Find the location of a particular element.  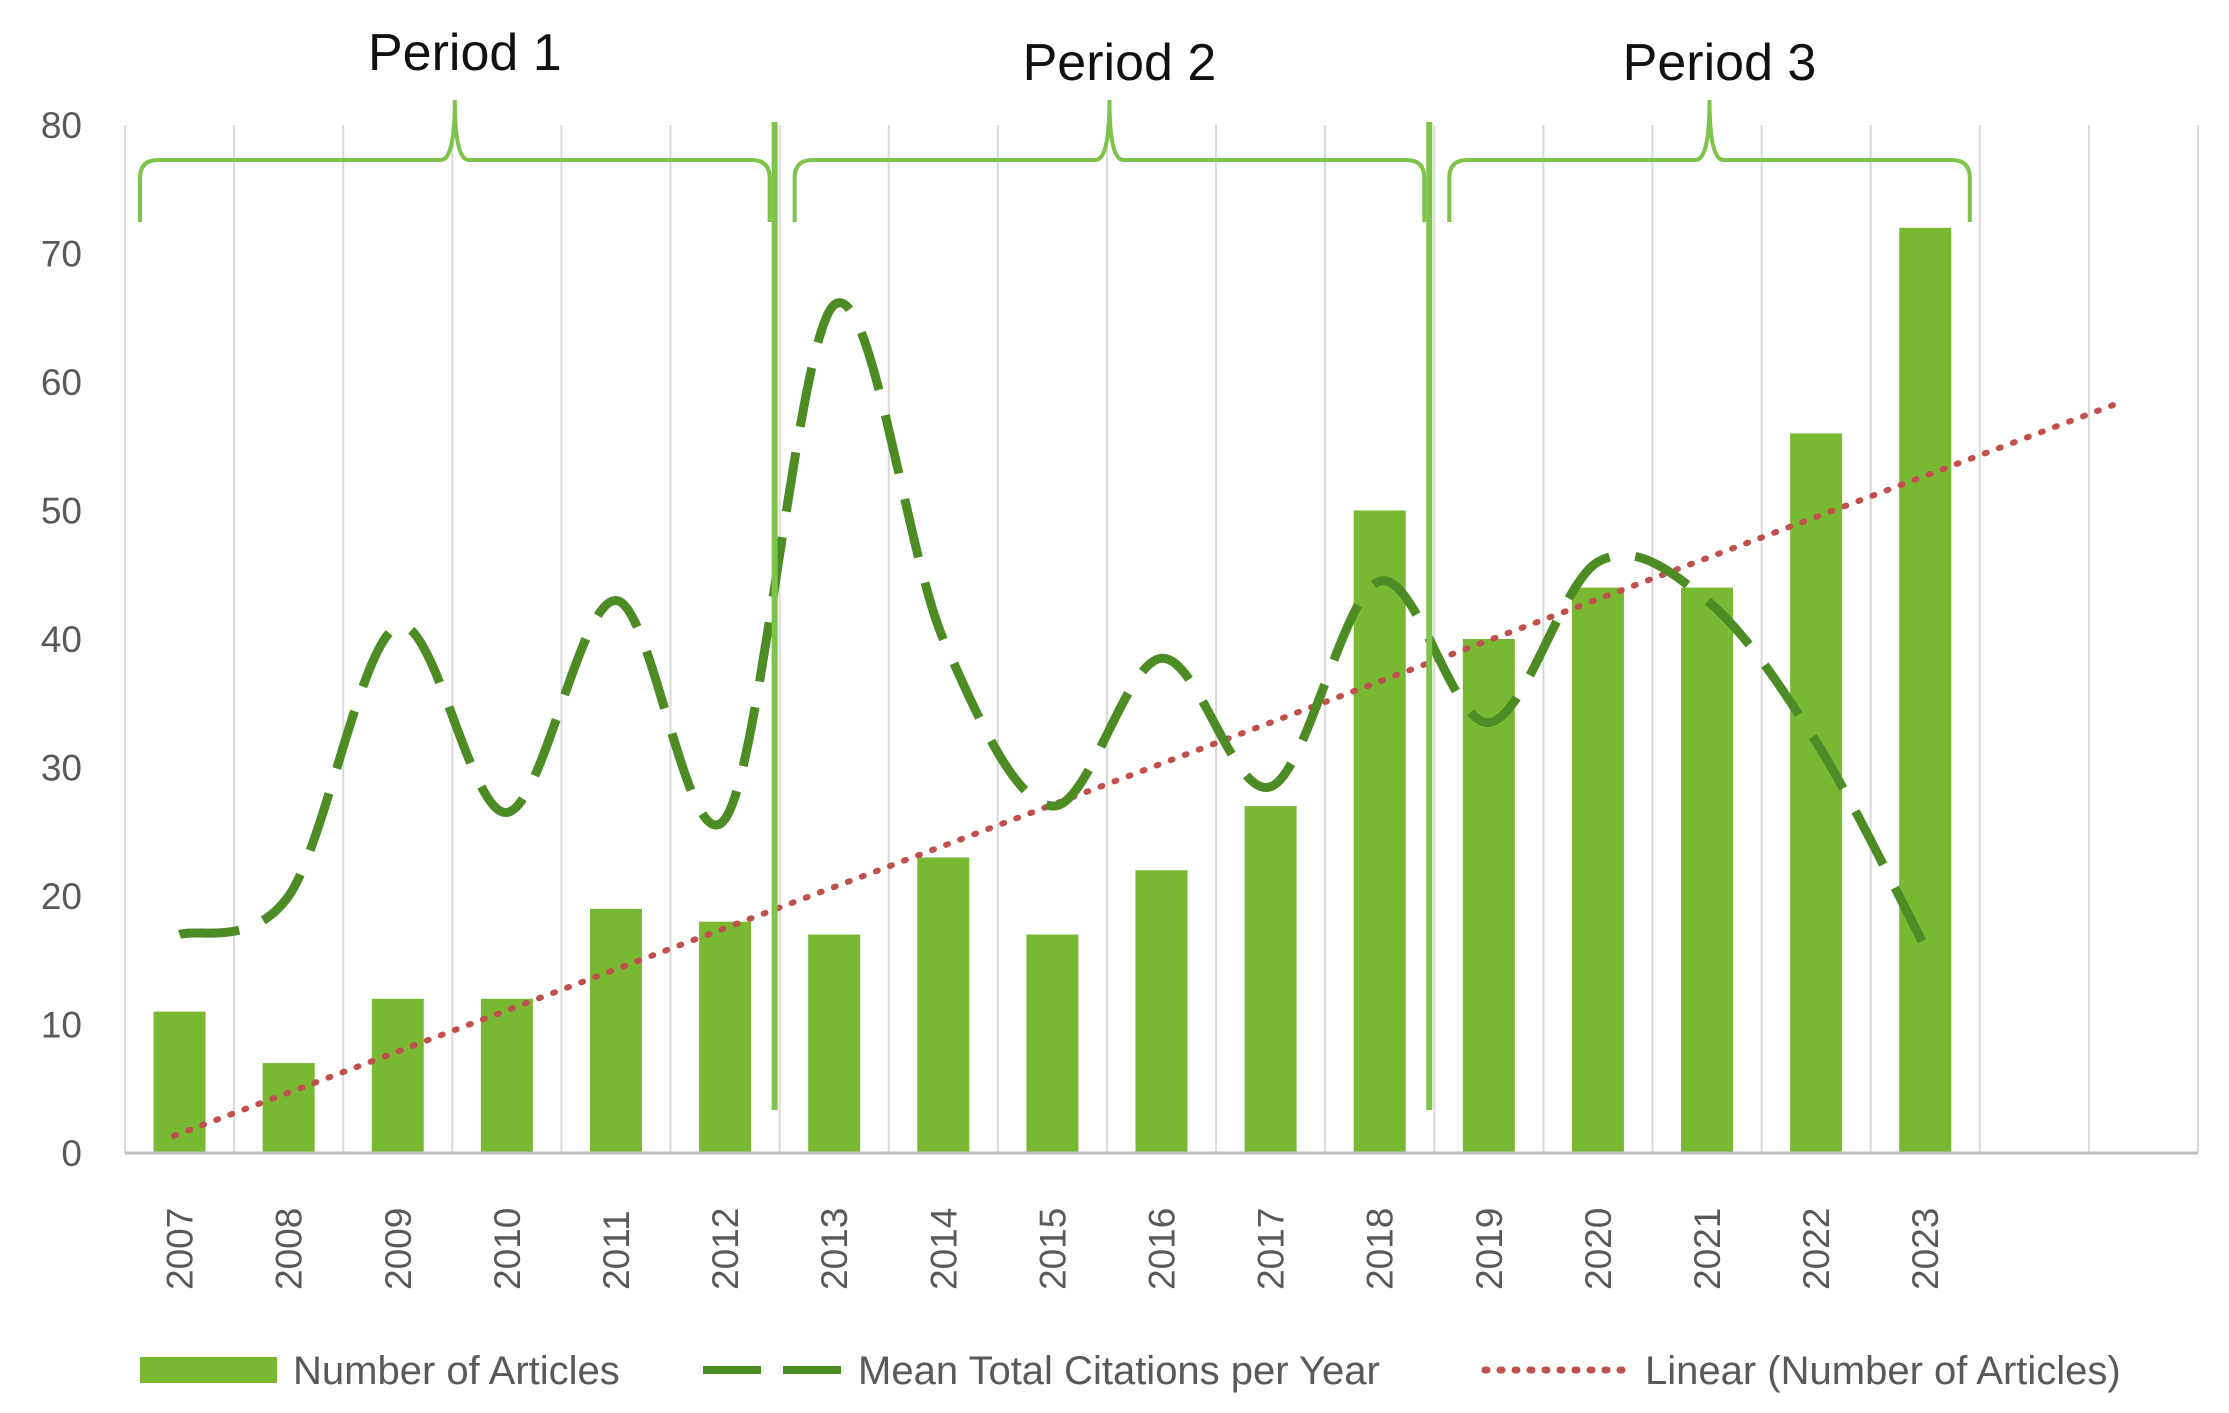

y-tick-label: 10 is located at coordinates (61, 1025).